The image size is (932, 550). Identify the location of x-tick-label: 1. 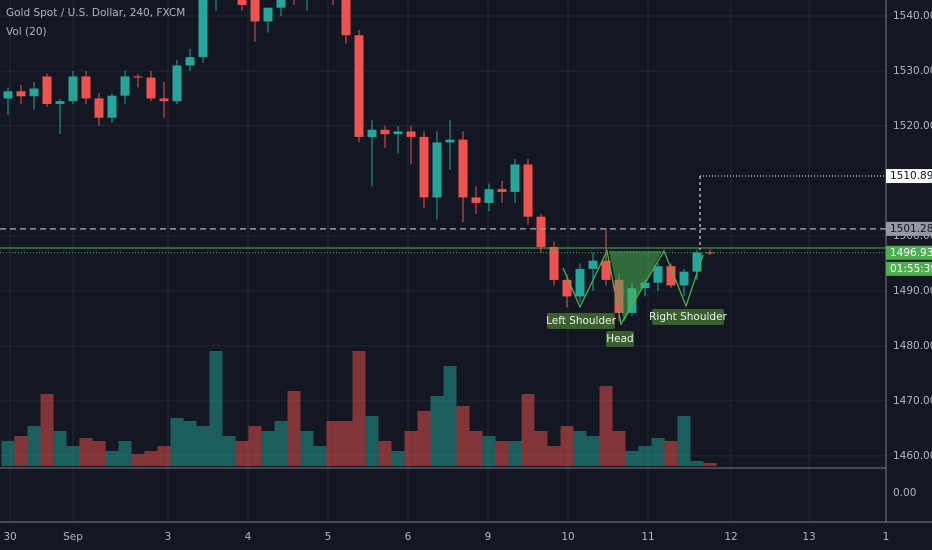
(886, 537).